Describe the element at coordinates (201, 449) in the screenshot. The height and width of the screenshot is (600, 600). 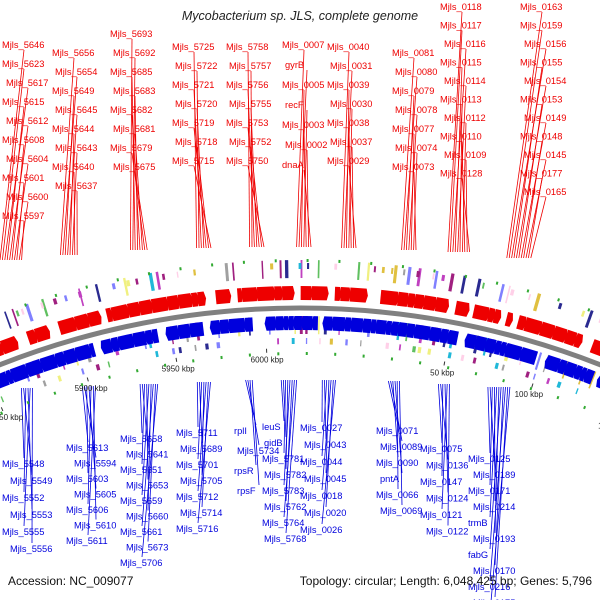
I see `reverse-gene-label: Mjls_5689` at that location.